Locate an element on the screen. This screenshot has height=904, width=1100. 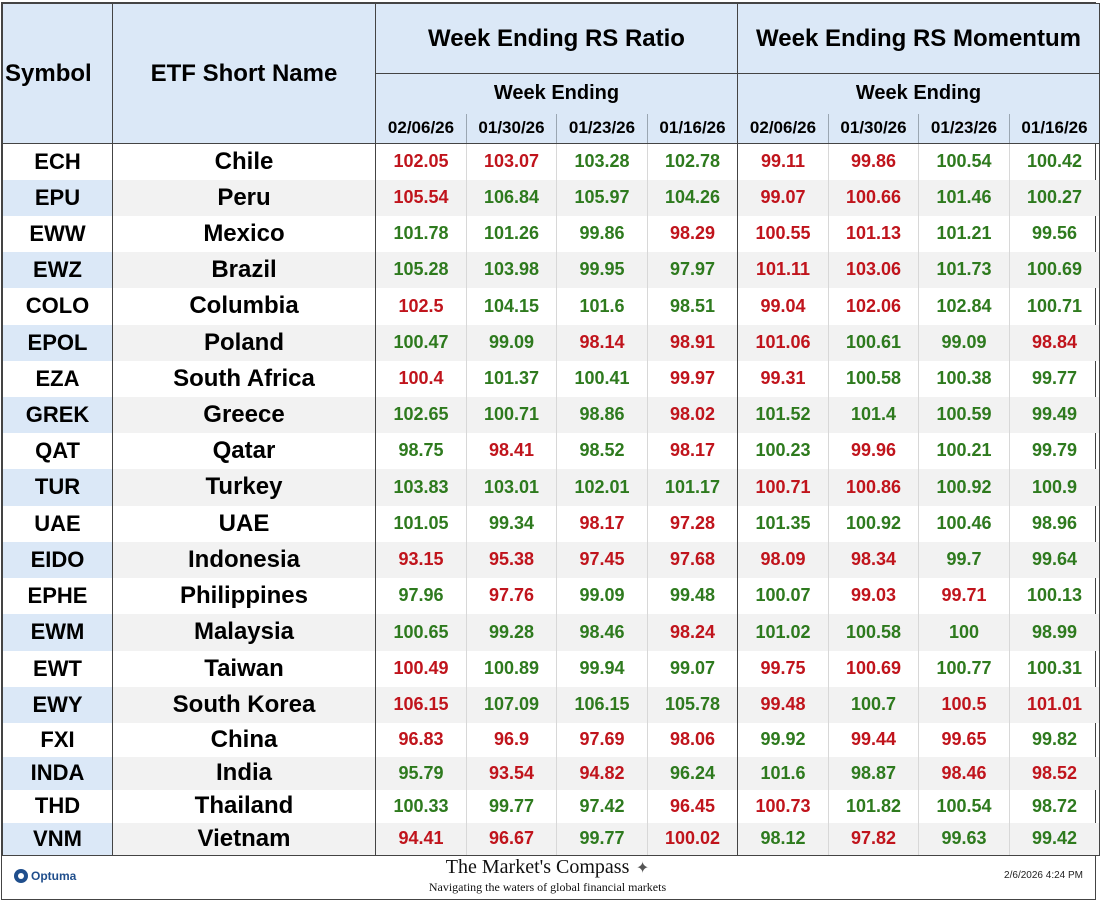
momentum-value-cell: 99.42 is located at coordinates (1054, 839).